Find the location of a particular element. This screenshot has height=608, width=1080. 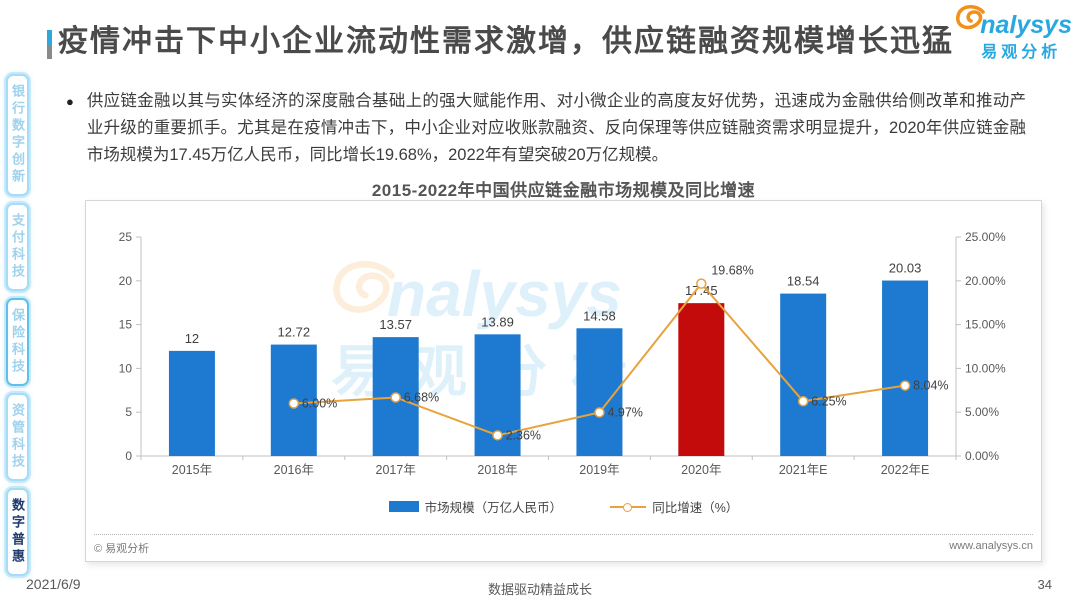

chart-source: © 易观分析 is located at coordinates (122, 549).